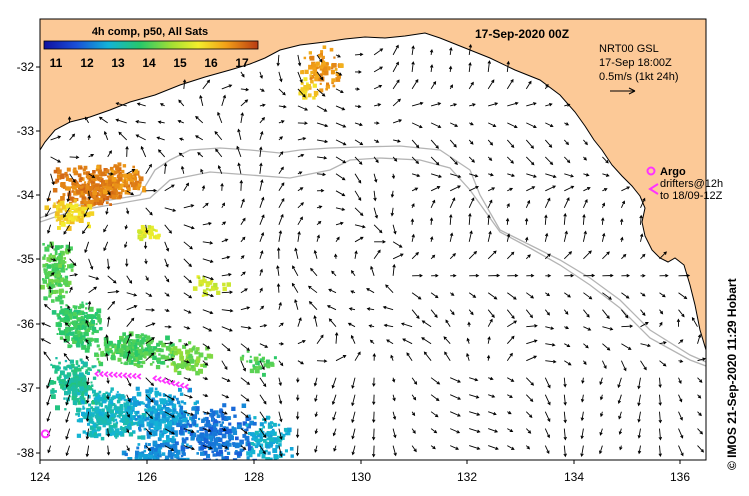 The width and height of the screenshot is (749, 496). What do you see at coordinates (118, 63) in the screenshot?
I see `colorbar-label: 13` at bounding box center [118, 63].